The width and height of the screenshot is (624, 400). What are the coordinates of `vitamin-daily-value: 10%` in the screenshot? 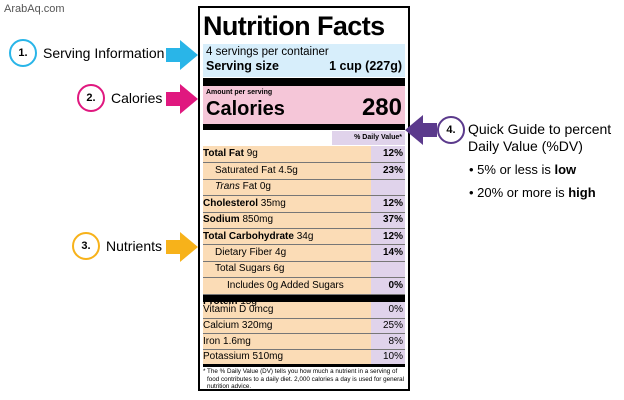 It's located at (392, 357).